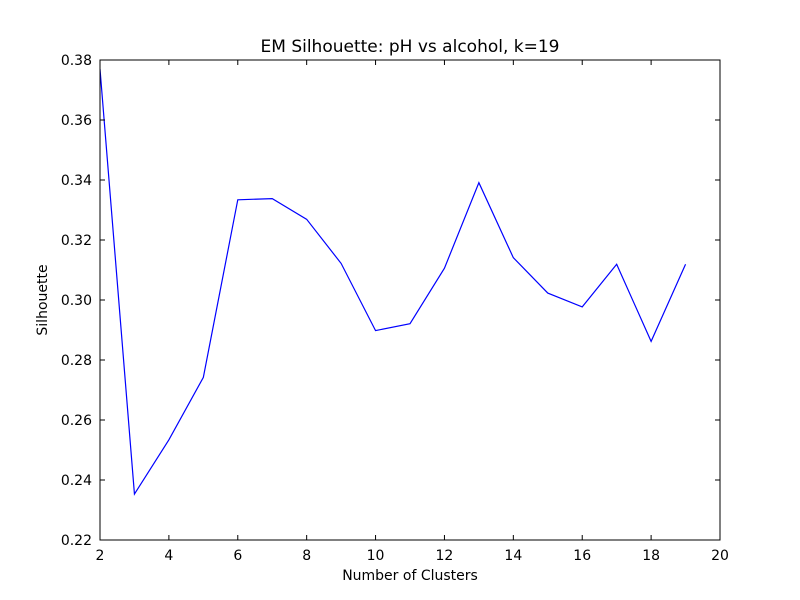 The height and width of the screenshot is (600, 800). I want to click on x-tick-label: 6, so click(237, 556).